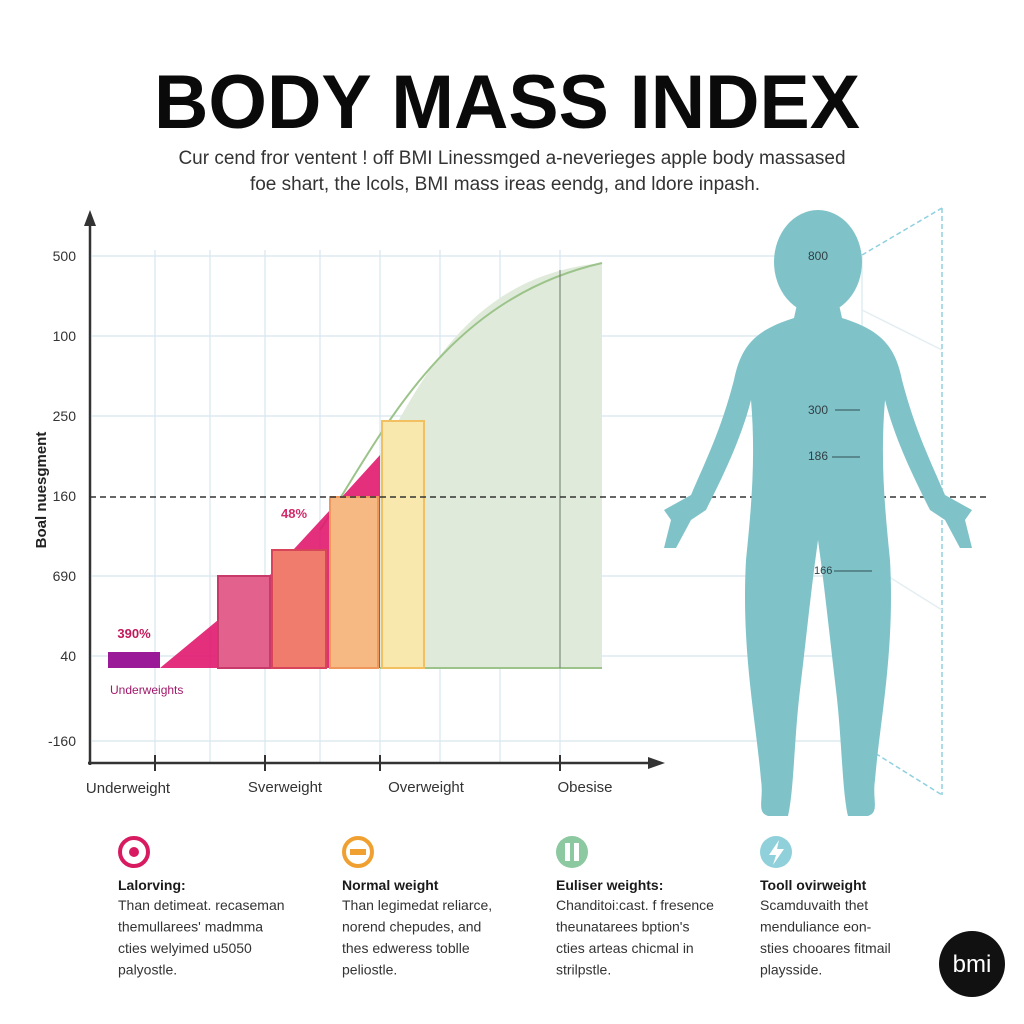  Describe the element at coordinates (294, 513) in the screenshot. I see `annotation: 48%` at that location.